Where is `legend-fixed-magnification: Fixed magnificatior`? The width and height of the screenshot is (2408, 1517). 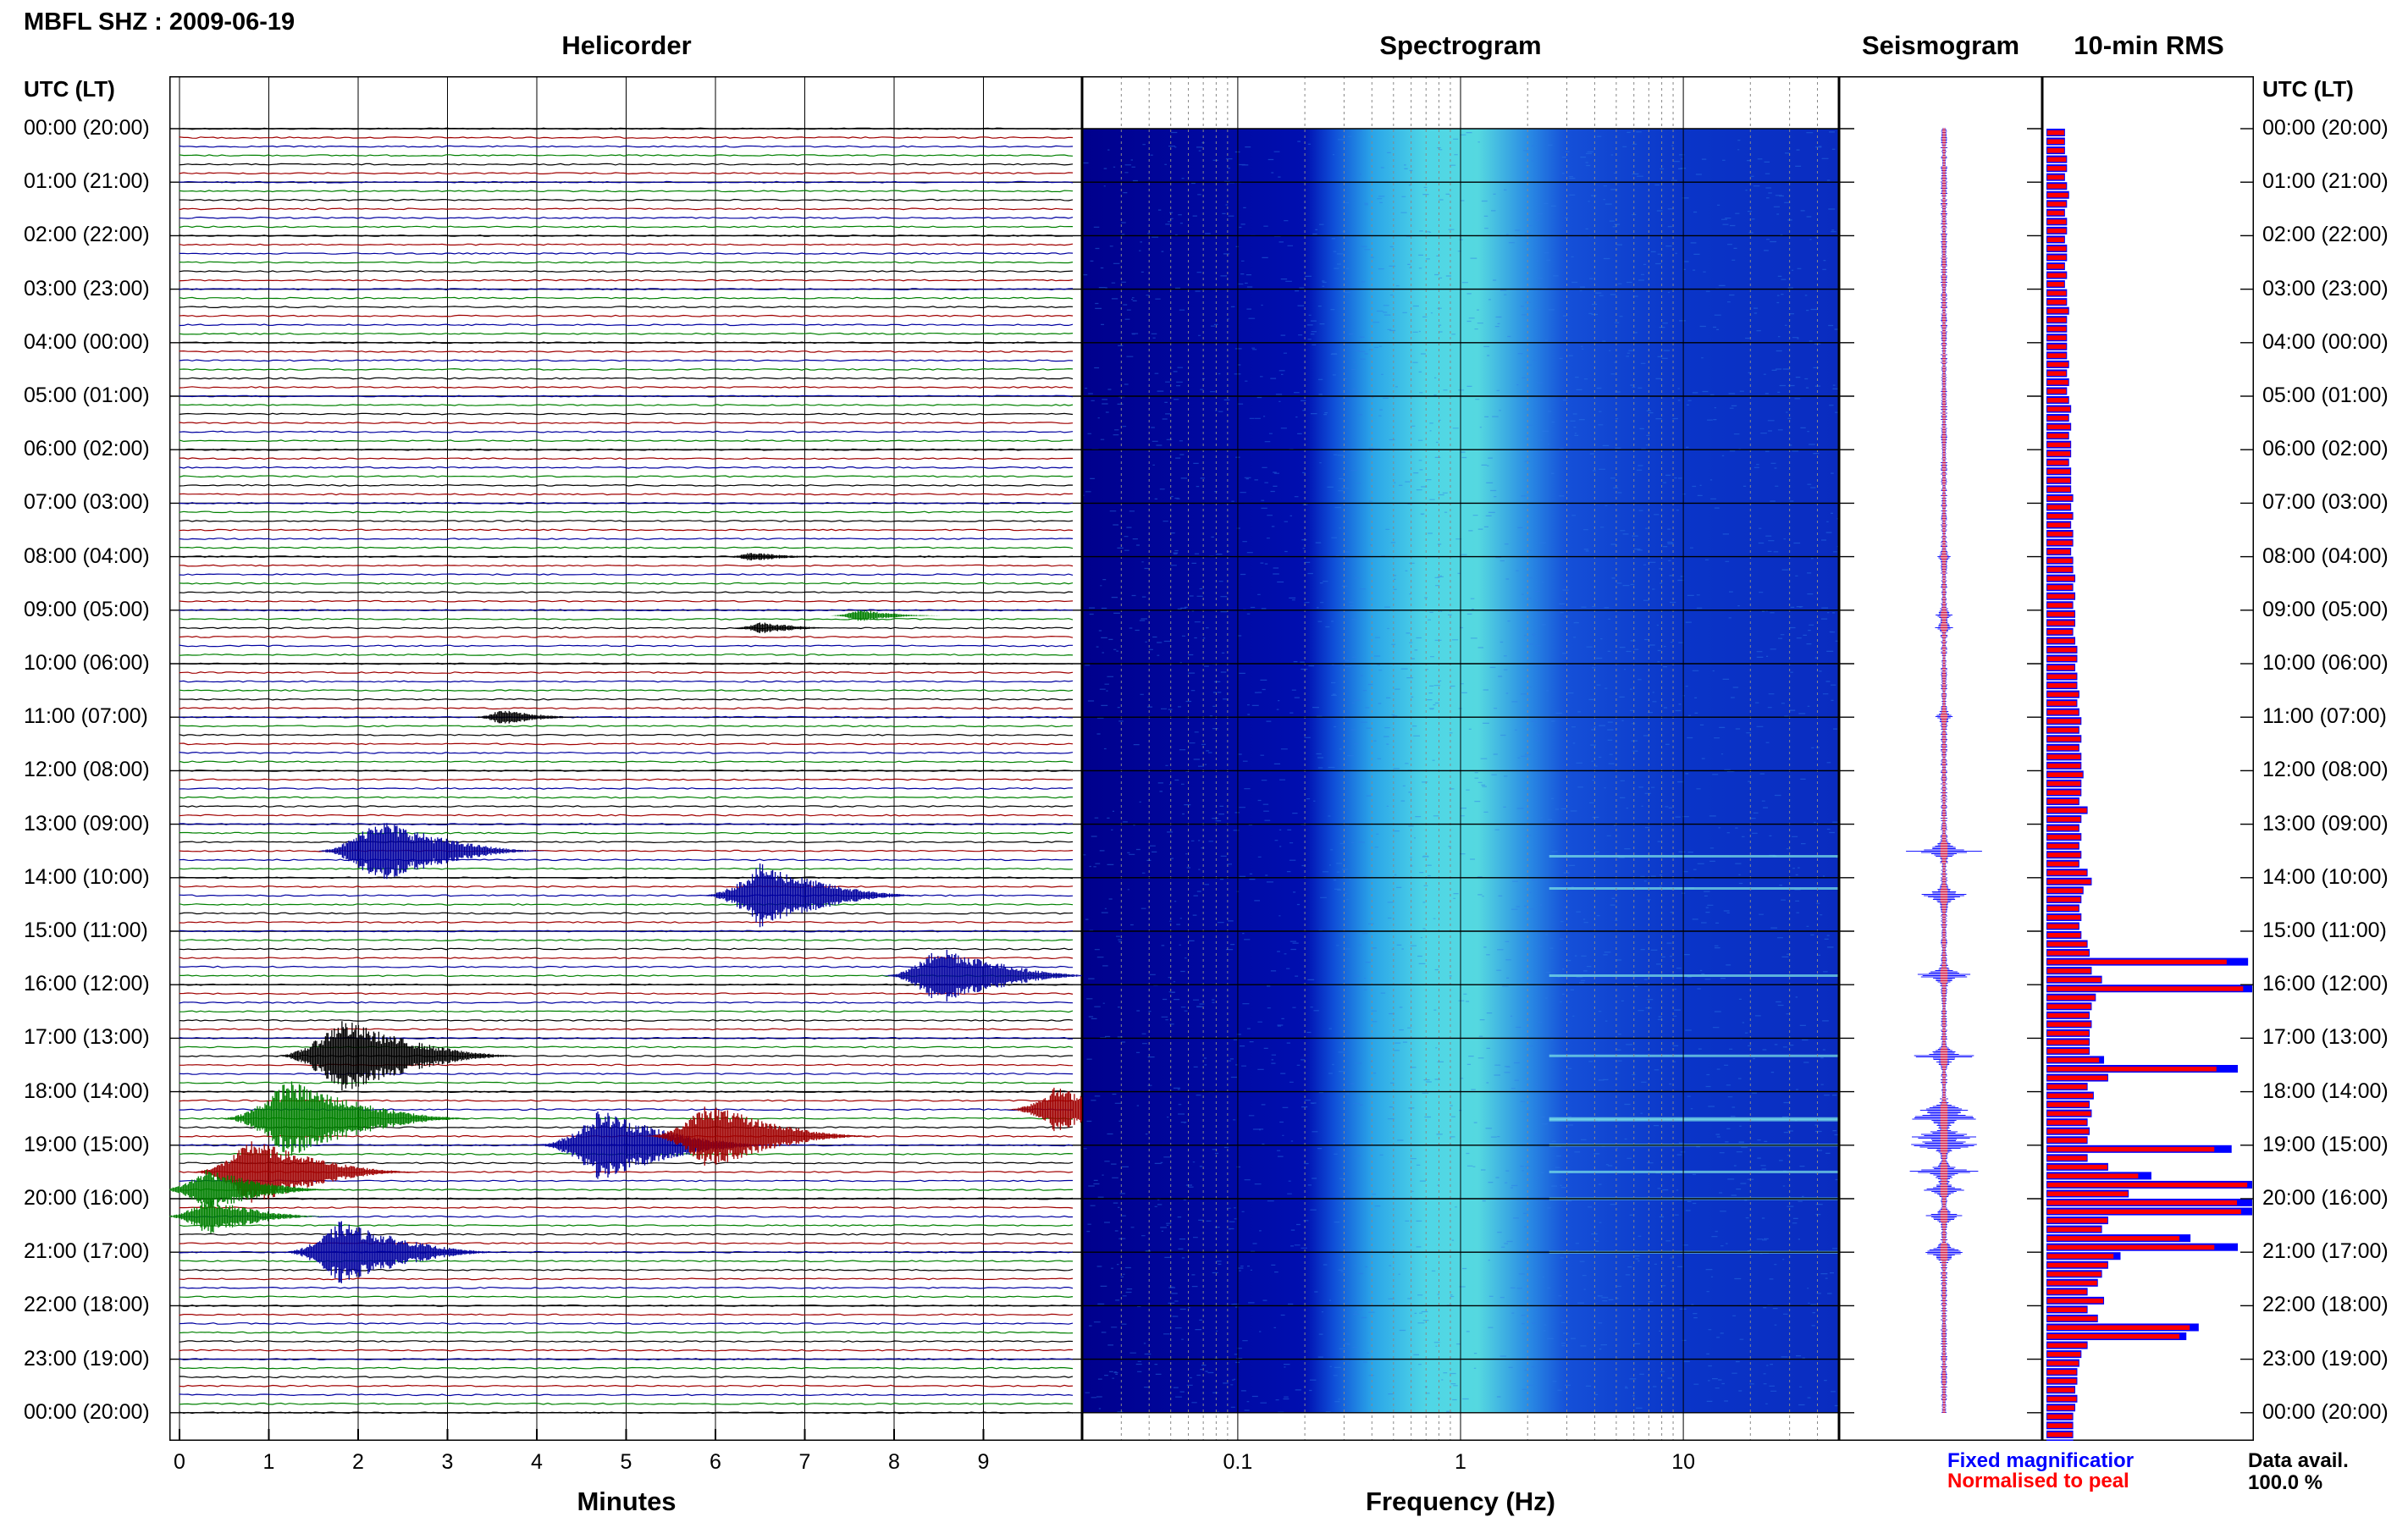 legend-fixed-magnification: Fixed magnificatior is located at coordinates (2041, 1461).